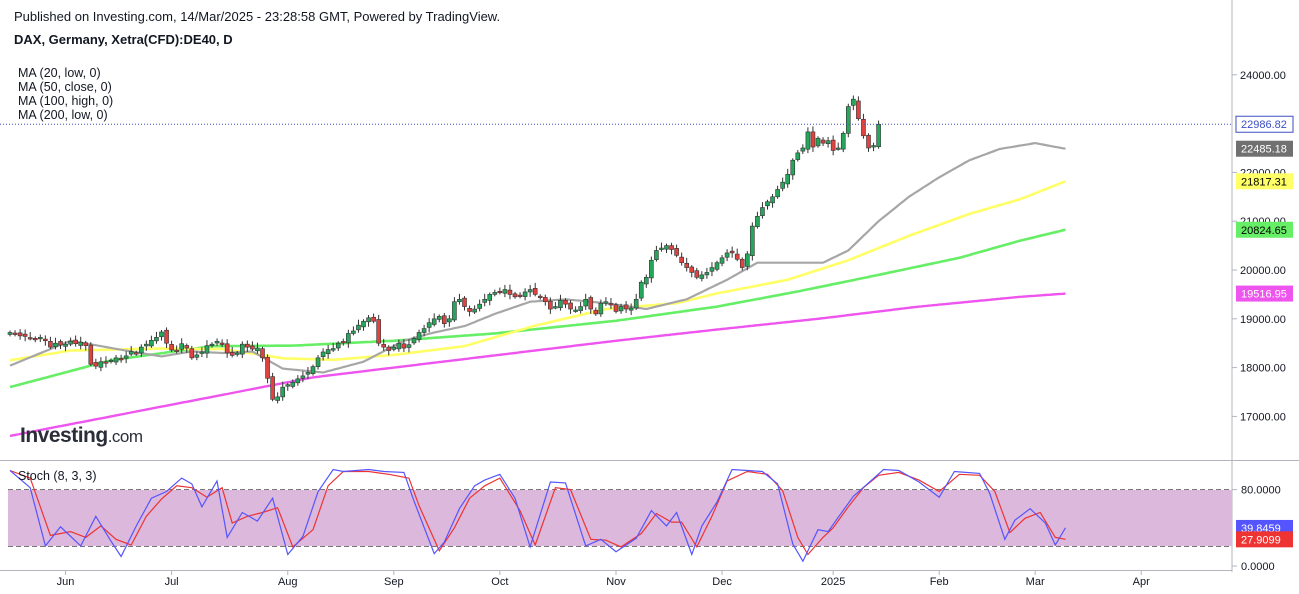 The width and height of the screenshot is (1299, 594). What do you see at coordinates (1035, 582) in the screenshot?
I see `time-tick-label: Mar` at bounding box center [1035, 582].